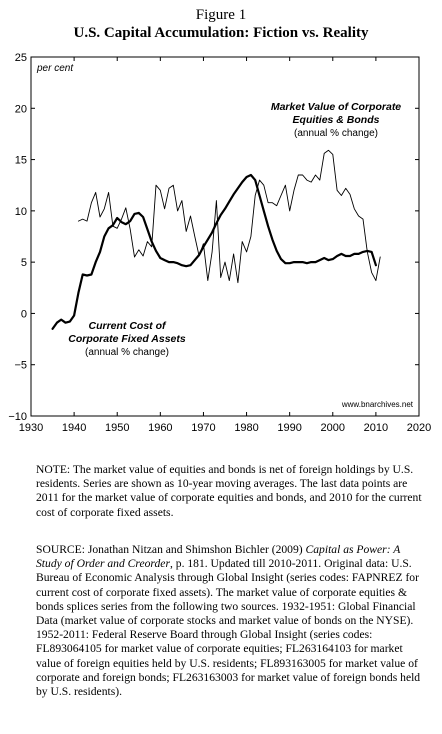  What do you see at coordinates (20, 366) in the screenshot?
I see `y-tick-label: −5` at bounding box center [20, 366].